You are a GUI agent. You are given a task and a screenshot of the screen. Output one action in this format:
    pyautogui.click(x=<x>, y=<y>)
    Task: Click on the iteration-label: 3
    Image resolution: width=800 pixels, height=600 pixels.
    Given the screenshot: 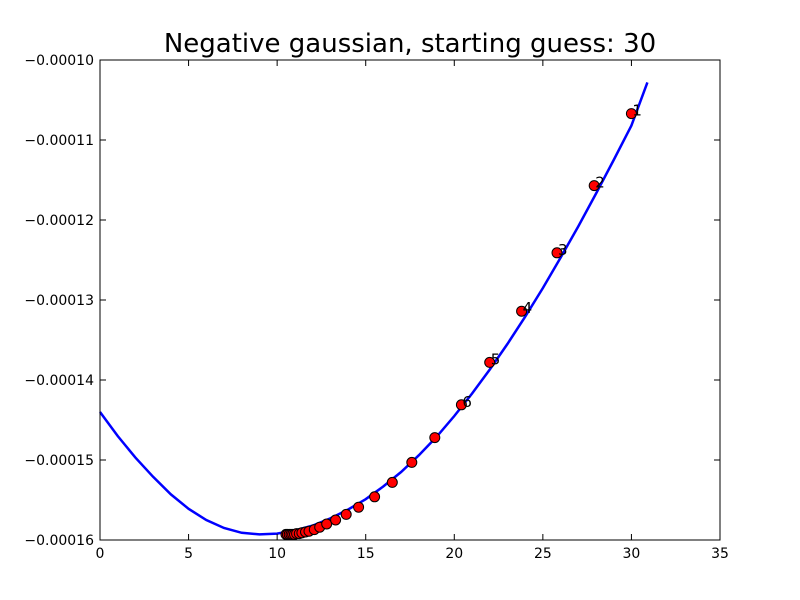 What is the action you would take?
    pyautogui.click(x=563, y=250)
    